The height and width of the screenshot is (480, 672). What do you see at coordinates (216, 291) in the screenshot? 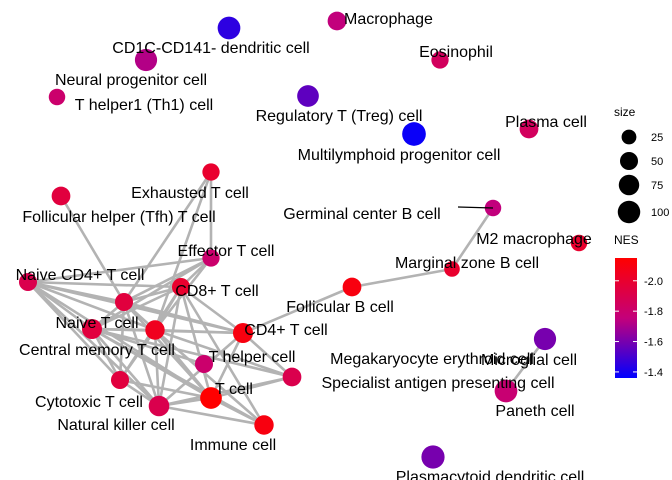
I see `node-label-CD8: CD8+ T cell` at bounding box center [216, 291].